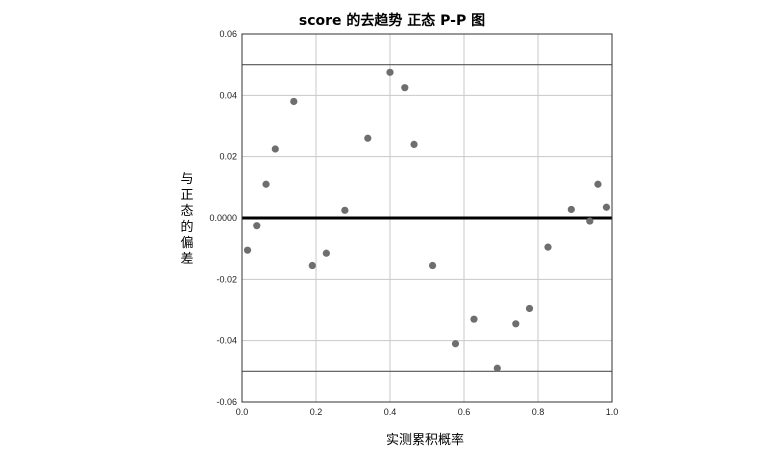 This screenshot has height=462, width=784. Describe the element at coordinates (186, 243) in the screenshot. I see `y-axis-label-char: 偏` at that location.